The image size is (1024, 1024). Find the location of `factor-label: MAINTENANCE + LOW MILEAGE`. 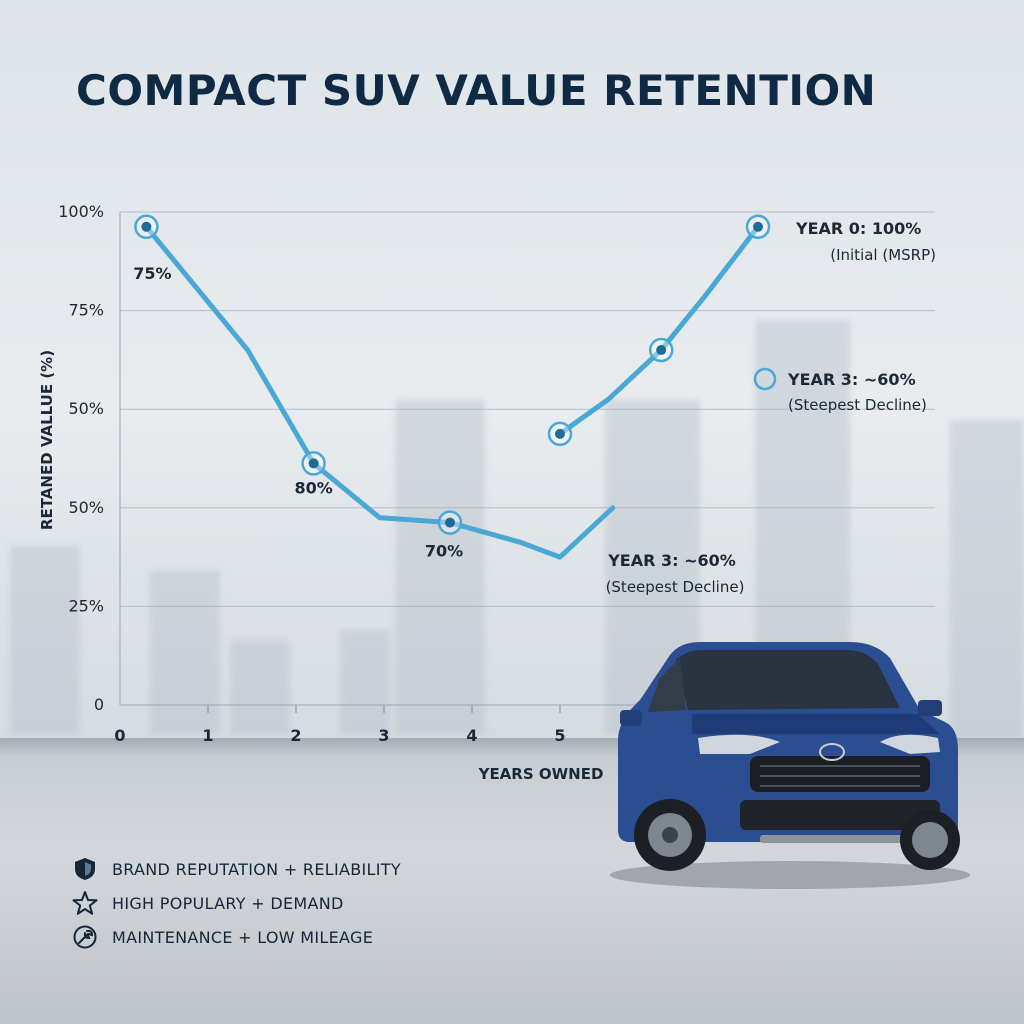

factor-label: MAINTENANCE + LOW MILEAGE is located at coordinates (243, 937).